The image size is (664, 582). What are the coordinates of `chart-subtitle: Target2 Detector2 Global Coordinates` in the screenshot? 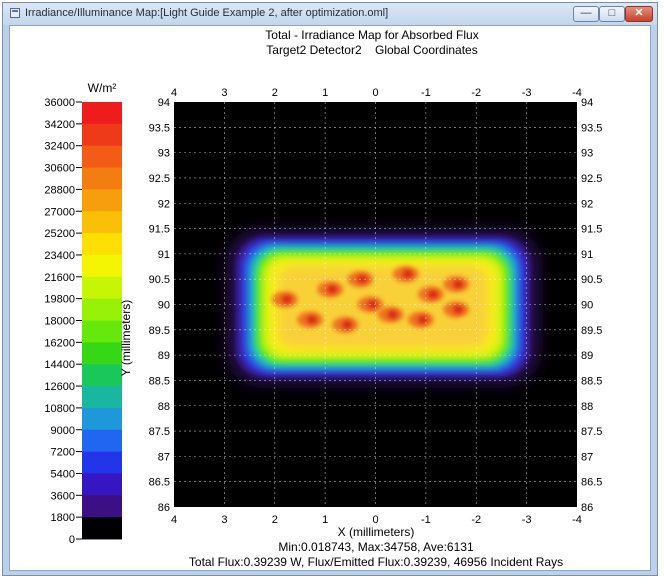 It's located at (371, 50).